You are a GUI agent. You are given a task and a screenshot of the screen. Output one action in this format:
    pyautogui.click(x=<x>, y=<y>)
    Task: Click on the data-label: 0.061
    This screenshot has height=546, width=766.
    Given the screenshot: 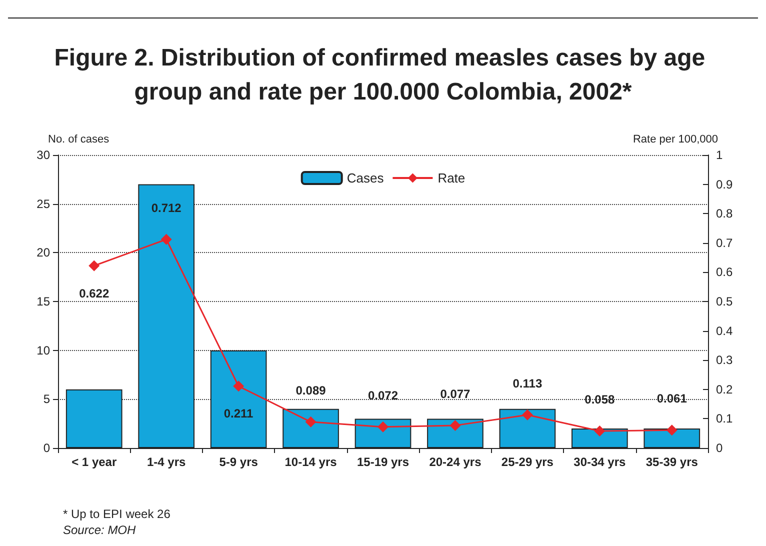 What is the action you would take?
    pyautogui.click(x=672, y=399)
    